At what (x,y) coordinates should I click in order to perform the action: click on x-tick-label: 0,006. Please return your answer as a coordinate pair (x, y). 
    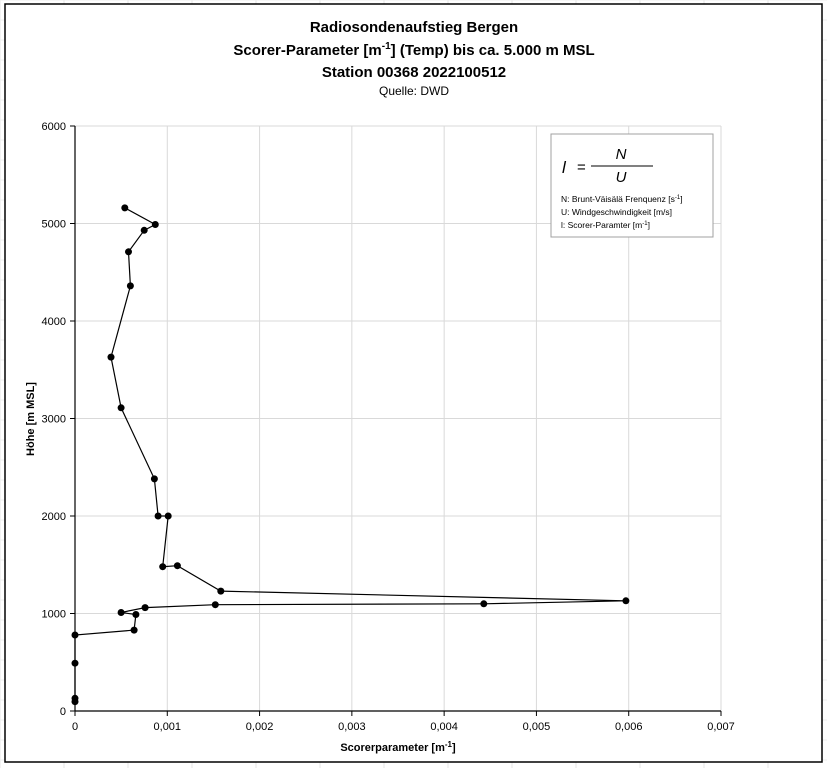
    Looking at the image, I should click on (629, 727).